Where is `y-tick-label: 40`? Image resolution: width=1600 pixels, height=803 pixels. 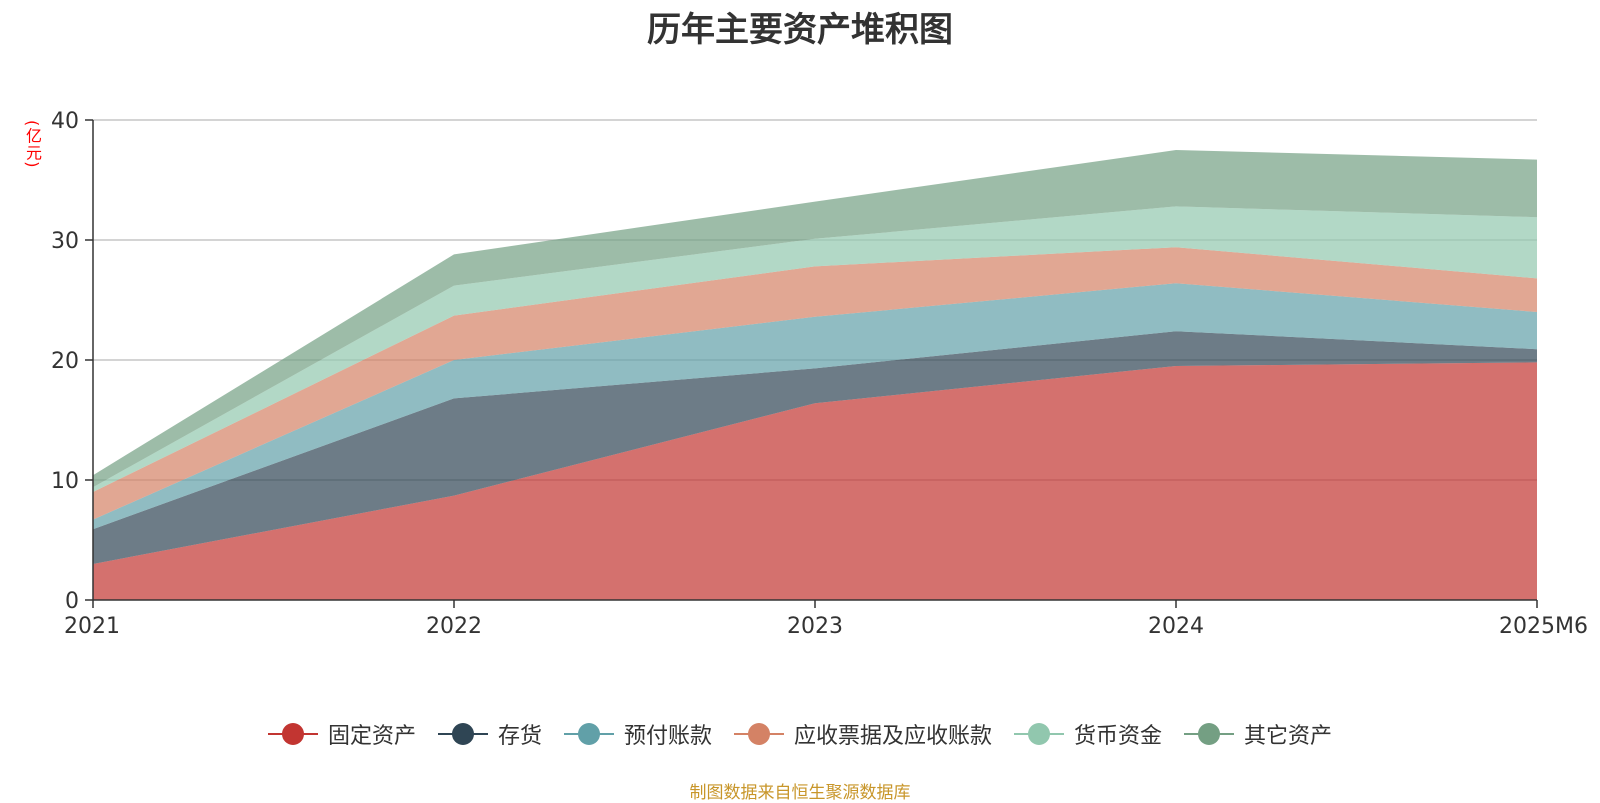
y-tick-label: 40 is located at coordinates (65, 121).